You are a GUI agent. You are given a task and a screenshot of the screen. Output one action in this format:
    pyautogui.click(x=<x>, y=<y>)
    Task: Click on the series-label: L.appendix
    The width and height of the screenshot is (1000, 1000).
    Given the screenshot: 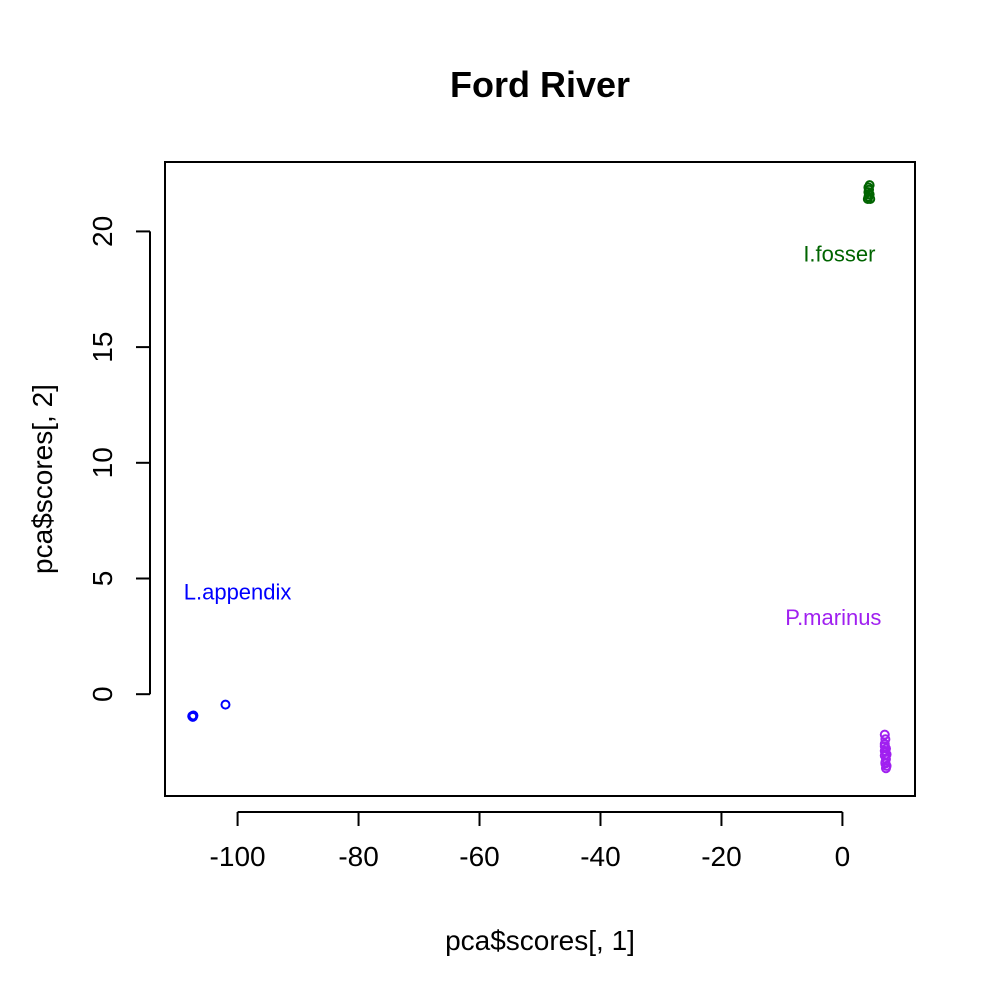 What is the action you would take?
    pyautogui.click(x=238, y=591)
    